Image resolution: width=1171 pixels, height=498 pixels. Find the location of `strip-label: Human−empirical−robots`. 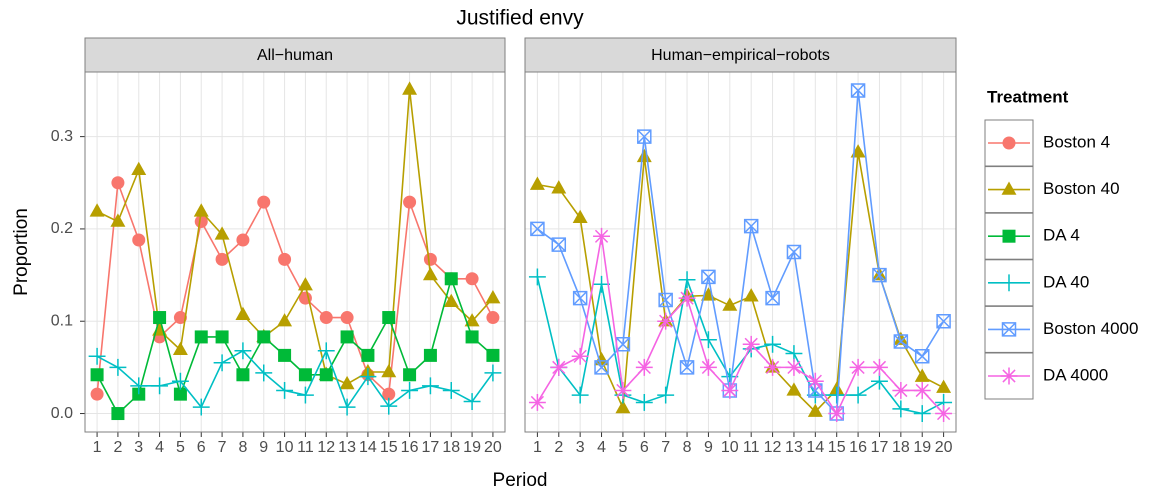

strip-label: Human−empirical−robots is located at coordinates (740, 55).